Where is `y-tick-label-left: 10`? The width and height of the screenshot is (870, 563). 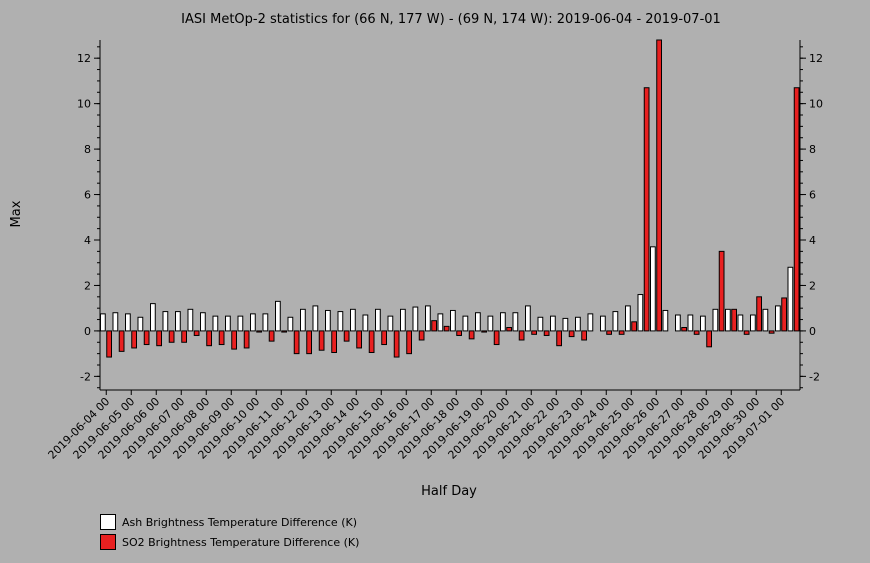
y-tick-label-left: 10 is located at coordinates (84, 104).